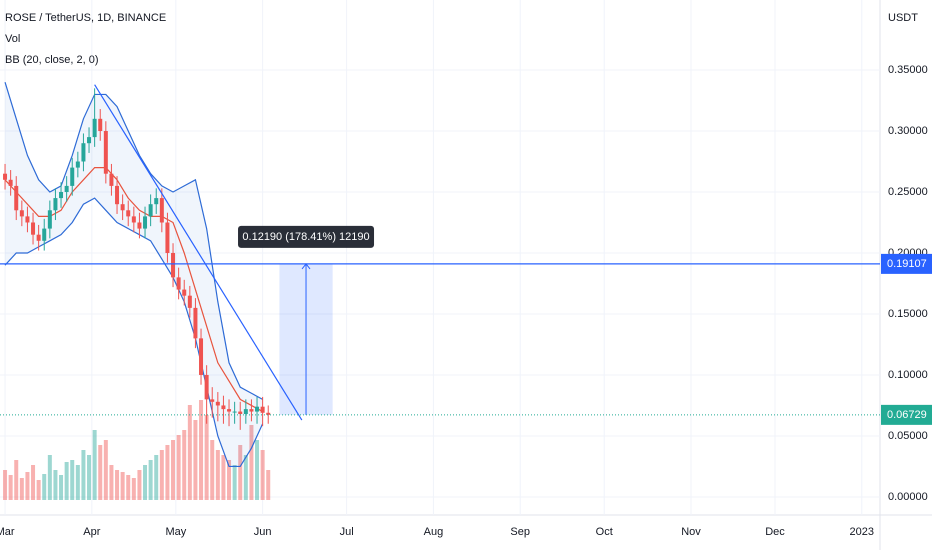 The width and height of the screenshot is (932, 550). Describe the element at coordinates (91, 532) in the screenshot. I see `x-tick-label: Apr` at that location.